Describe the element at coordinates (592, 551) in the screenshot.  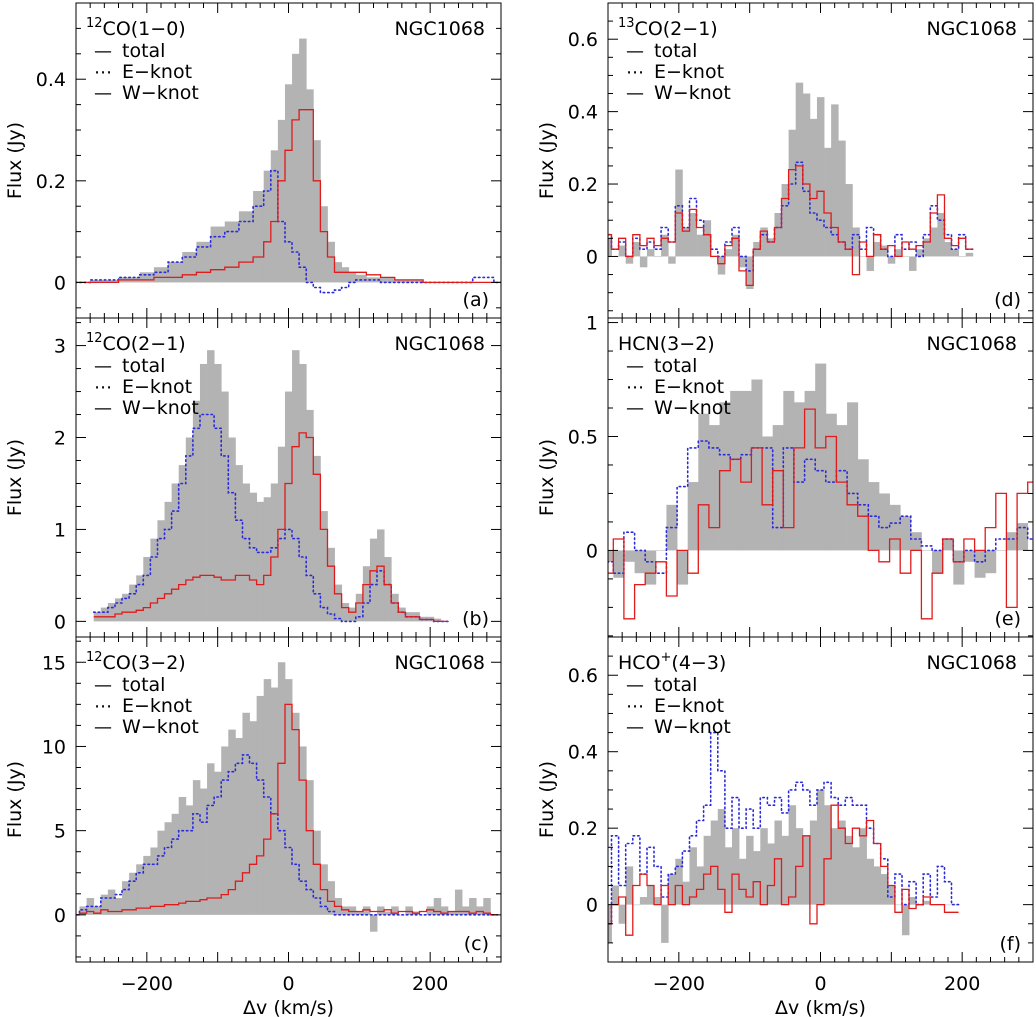
I see `y-tick-label: 0` at that location.